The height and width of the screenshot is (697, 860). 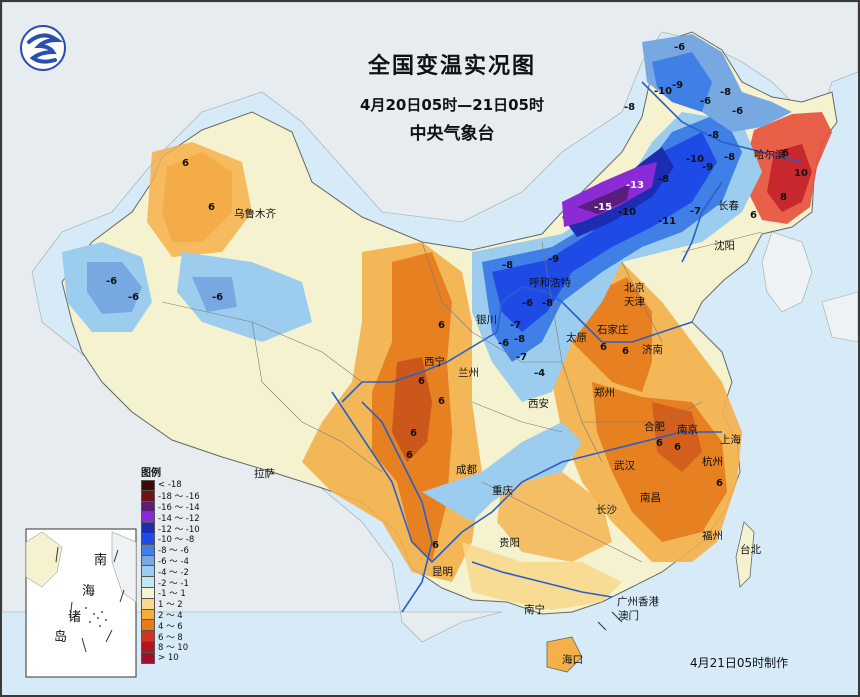 What do you see at coordinates (176, 540) in the screenshot?
I see `legend-label: -10 ～ -8` at bounding box center [176, 540].